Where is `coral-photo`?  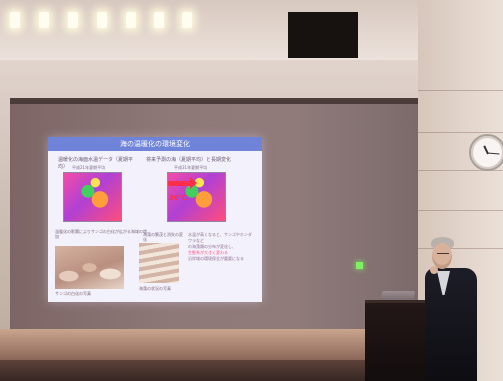 coral-photo is located at coordinates (89, 267).